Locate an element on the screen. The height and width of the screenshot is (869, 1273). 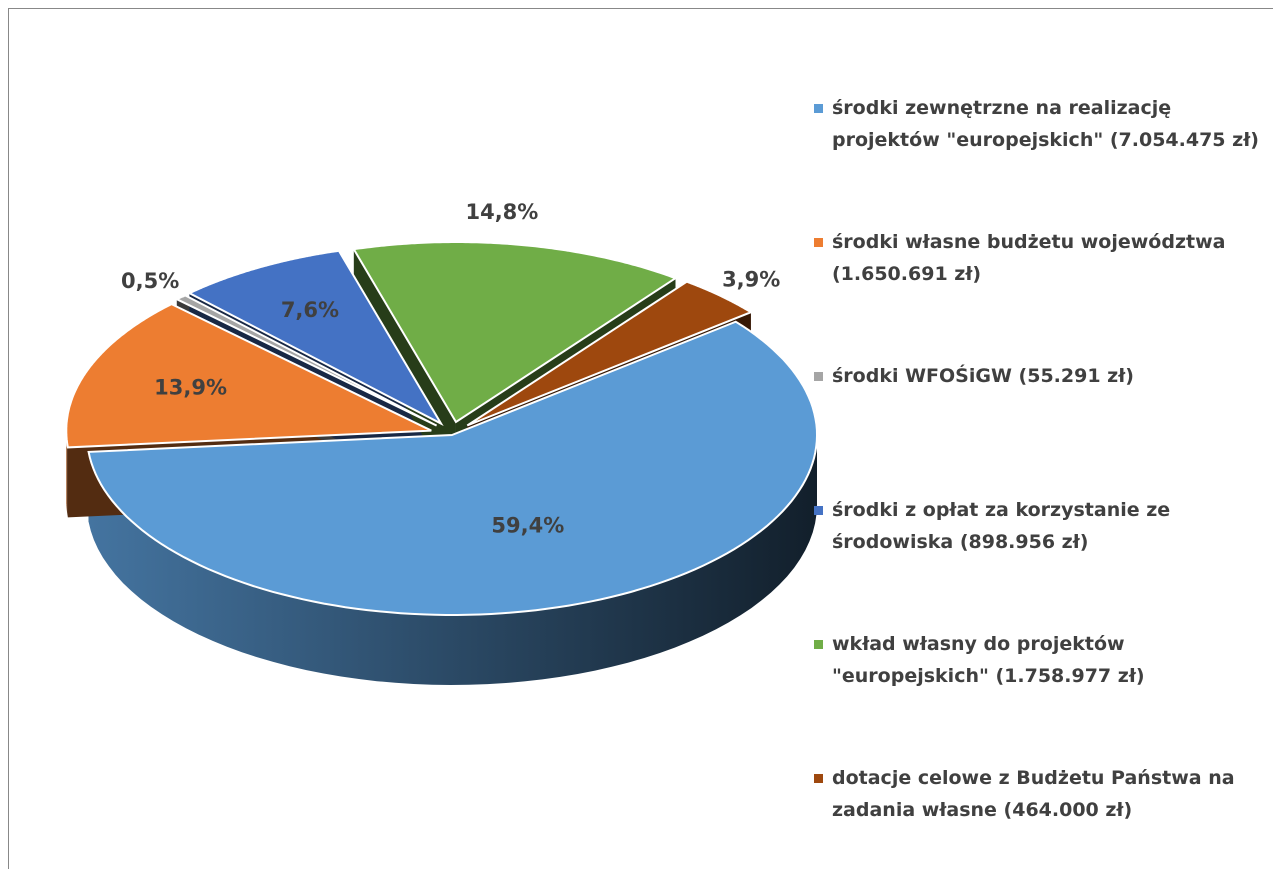
legend-label: środki WFOŚiGW (55.291 zł) is located at coordinates (983, 376).